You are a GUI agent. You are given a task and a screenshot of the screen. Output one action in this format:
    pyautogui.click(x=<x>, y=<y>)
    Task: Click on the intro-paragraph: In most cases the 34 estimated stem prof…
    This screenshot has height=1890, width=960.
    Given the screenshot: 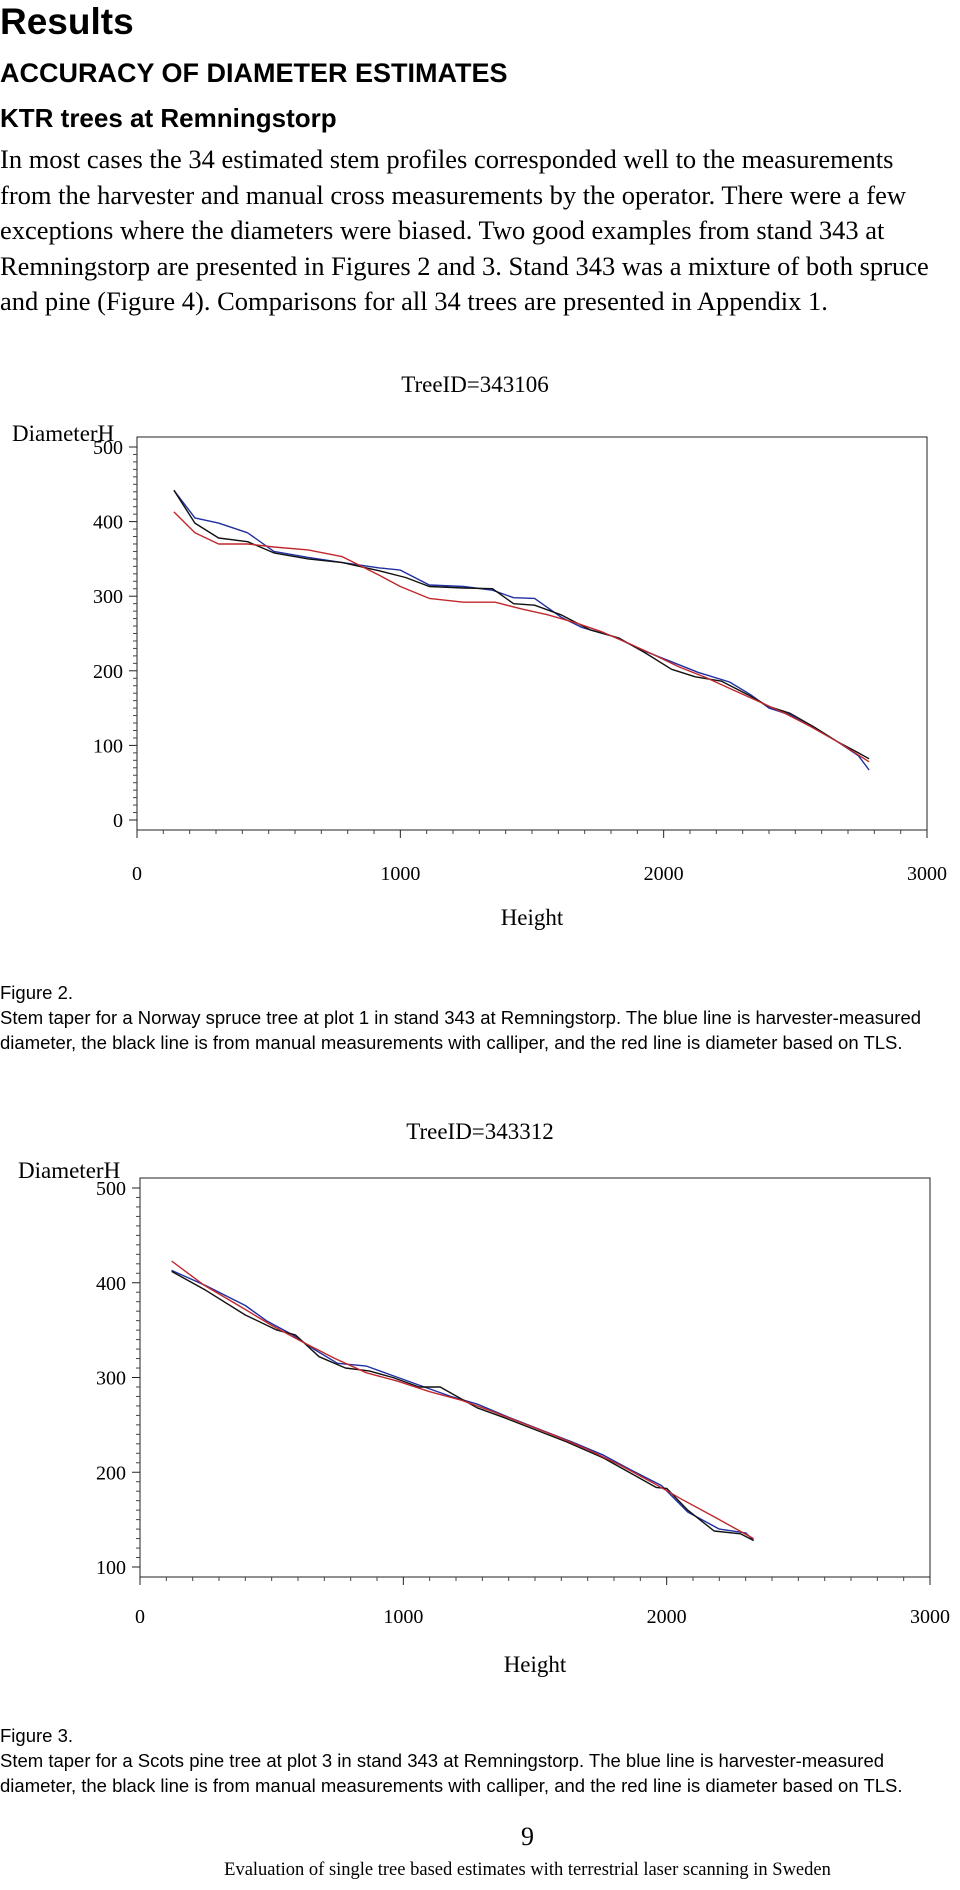 What is the action you would take?
    pyautogui.click(x=464, y=230)
    